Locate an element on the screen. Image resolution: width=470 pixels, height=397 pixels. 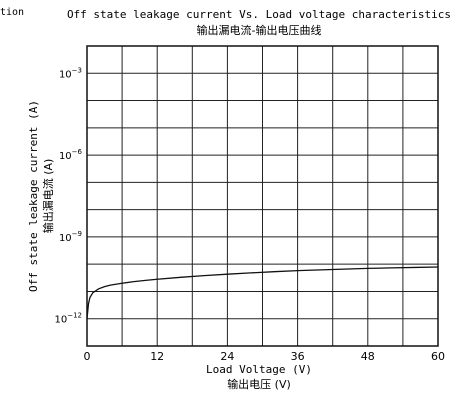
series-line is located at coordinates (262, 292).